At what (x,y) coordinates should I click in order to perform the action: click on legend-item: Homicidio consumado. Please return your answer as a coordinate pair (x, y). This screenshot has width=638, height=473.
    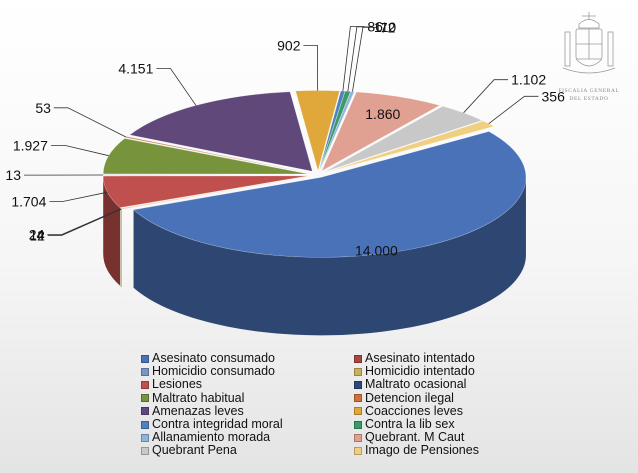
    Looking at the image, I should click on (247, 371).